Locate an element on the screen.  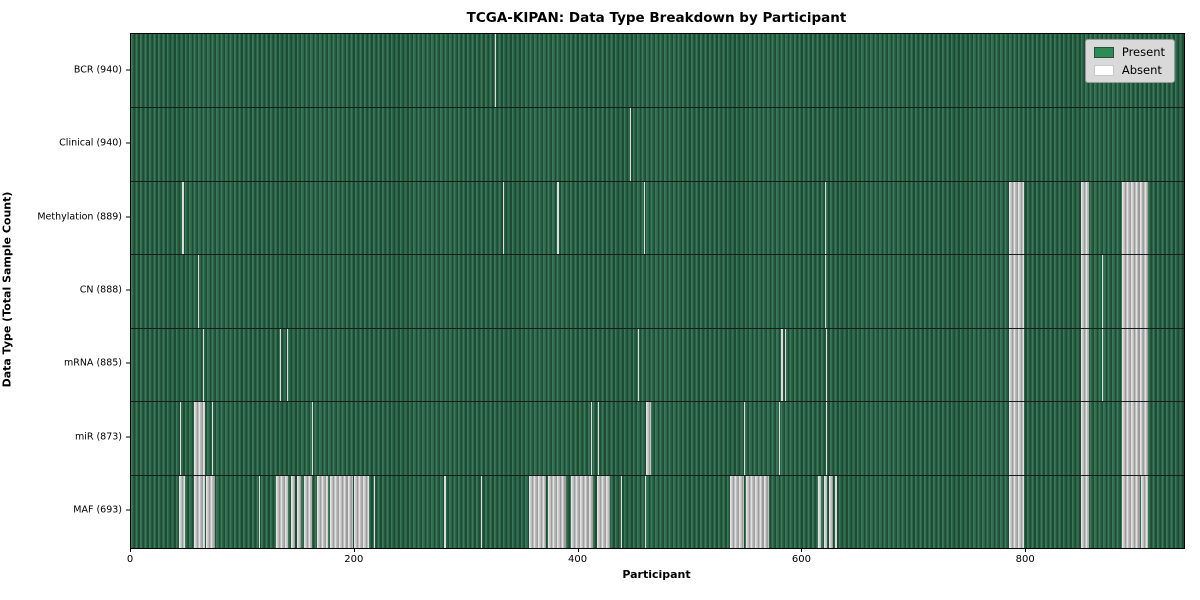
heatmap-row-MAF is located at coordinates (657, 511).